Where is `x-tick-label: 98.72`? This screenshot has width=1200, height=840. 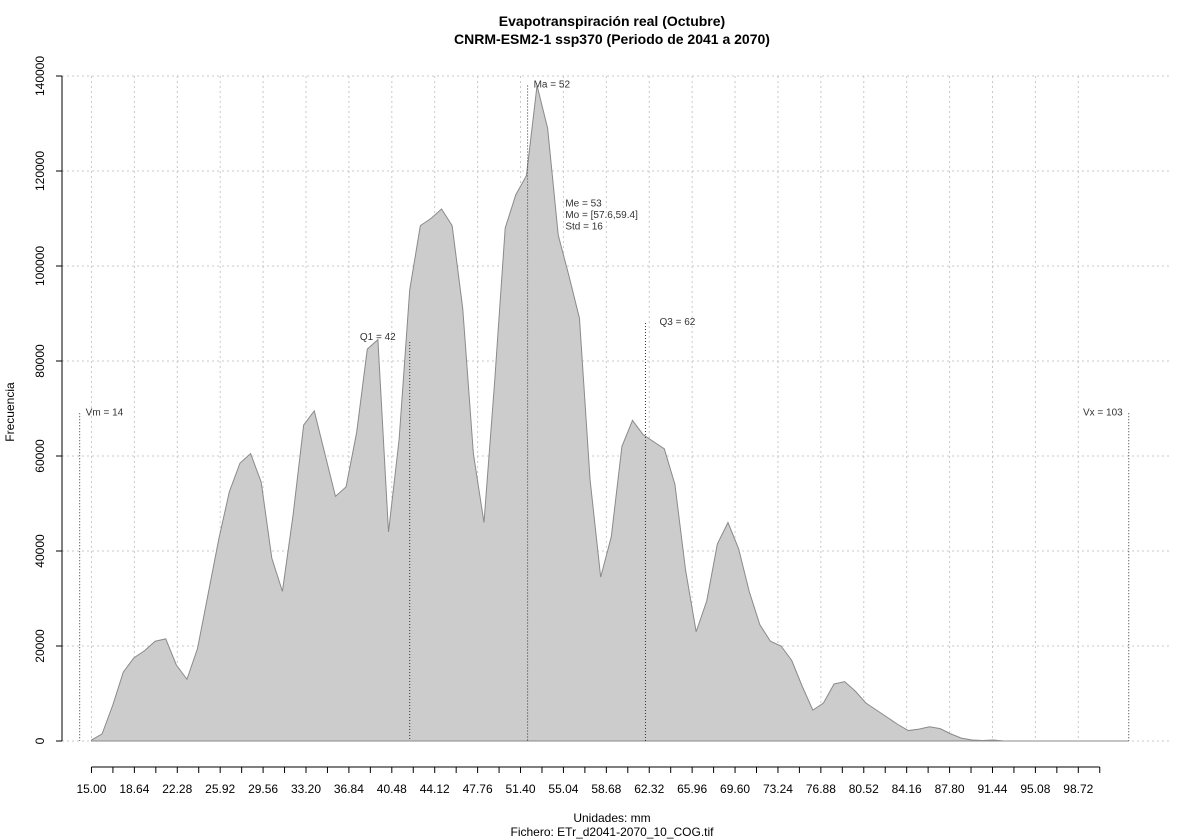 x-tick-label: 98.72 is located at coordinates (1078, 789).